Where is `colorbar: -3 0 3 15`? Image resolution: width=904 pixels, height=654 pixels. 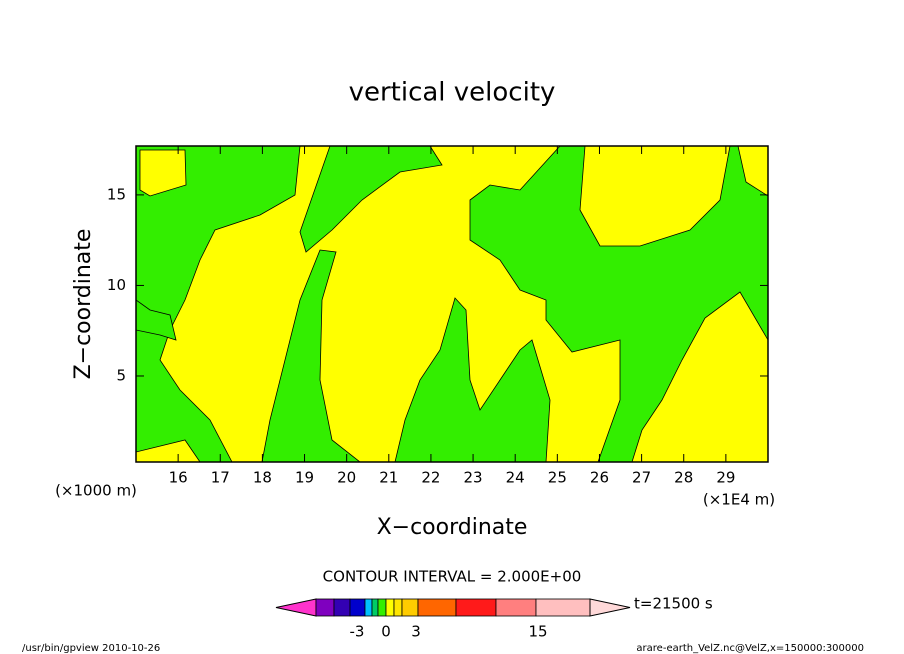 colorbar: -3 0 3 15 is located at coordinates (453, 619).